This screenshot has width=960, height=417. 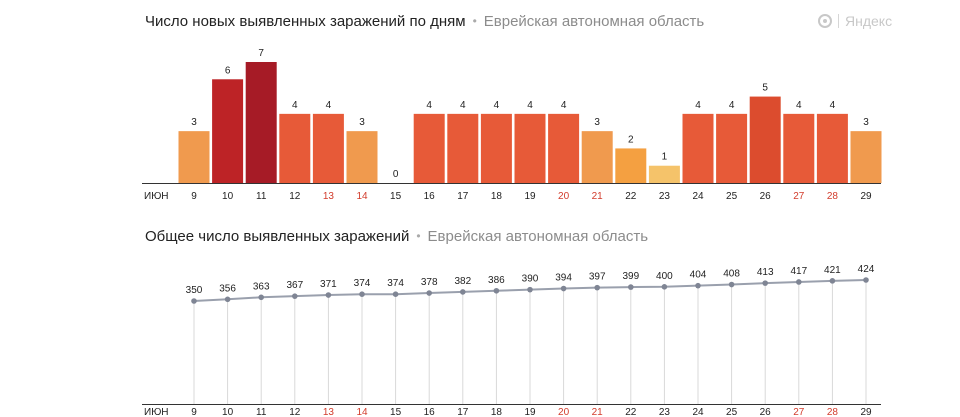 I want to click on yandex-logo: Яндекс, so click(x=855, y=21).